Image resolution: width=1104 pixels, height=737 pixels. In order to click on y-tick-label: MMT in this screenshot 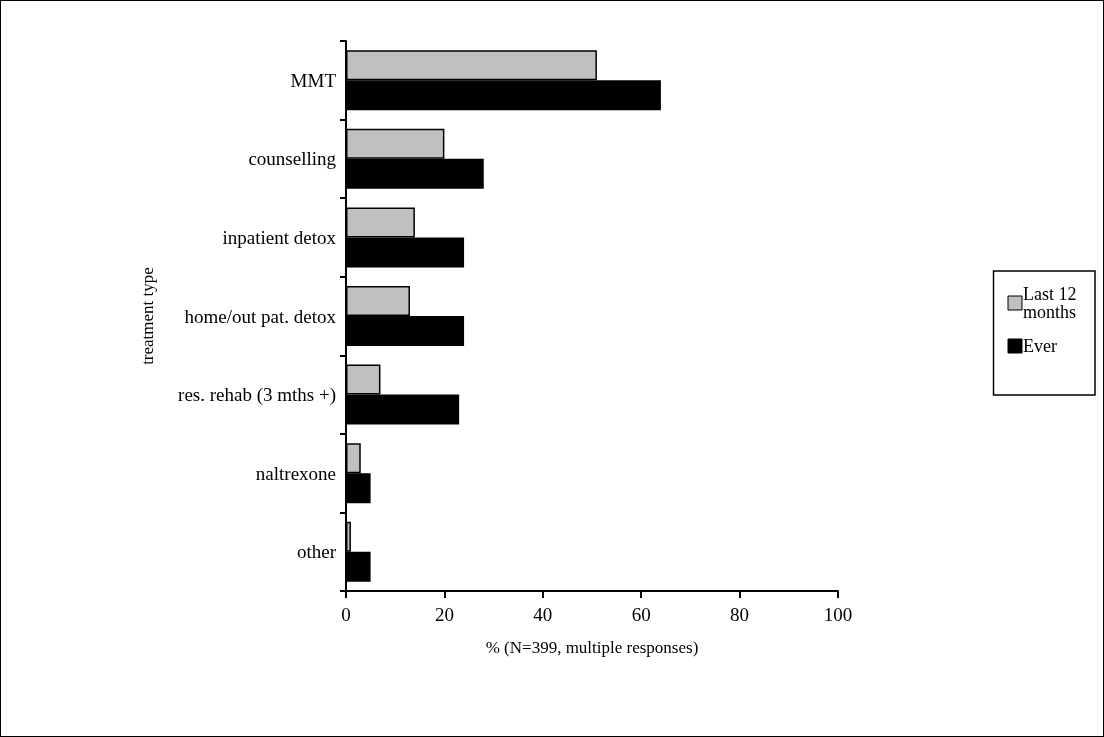, I will do `click(313, 80)`.